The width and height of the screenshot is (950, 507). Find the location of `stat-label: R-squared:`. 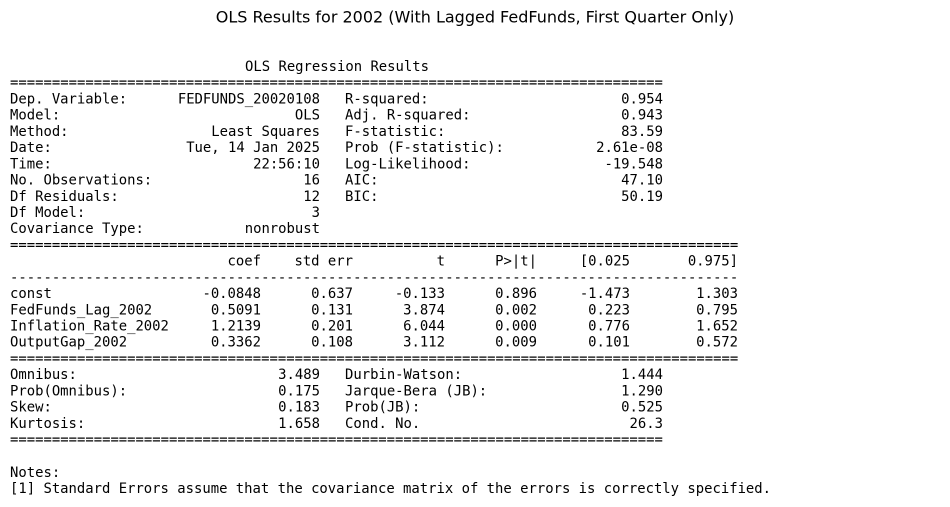

stat-label: R-squared: is located at coordinates (387, 99).